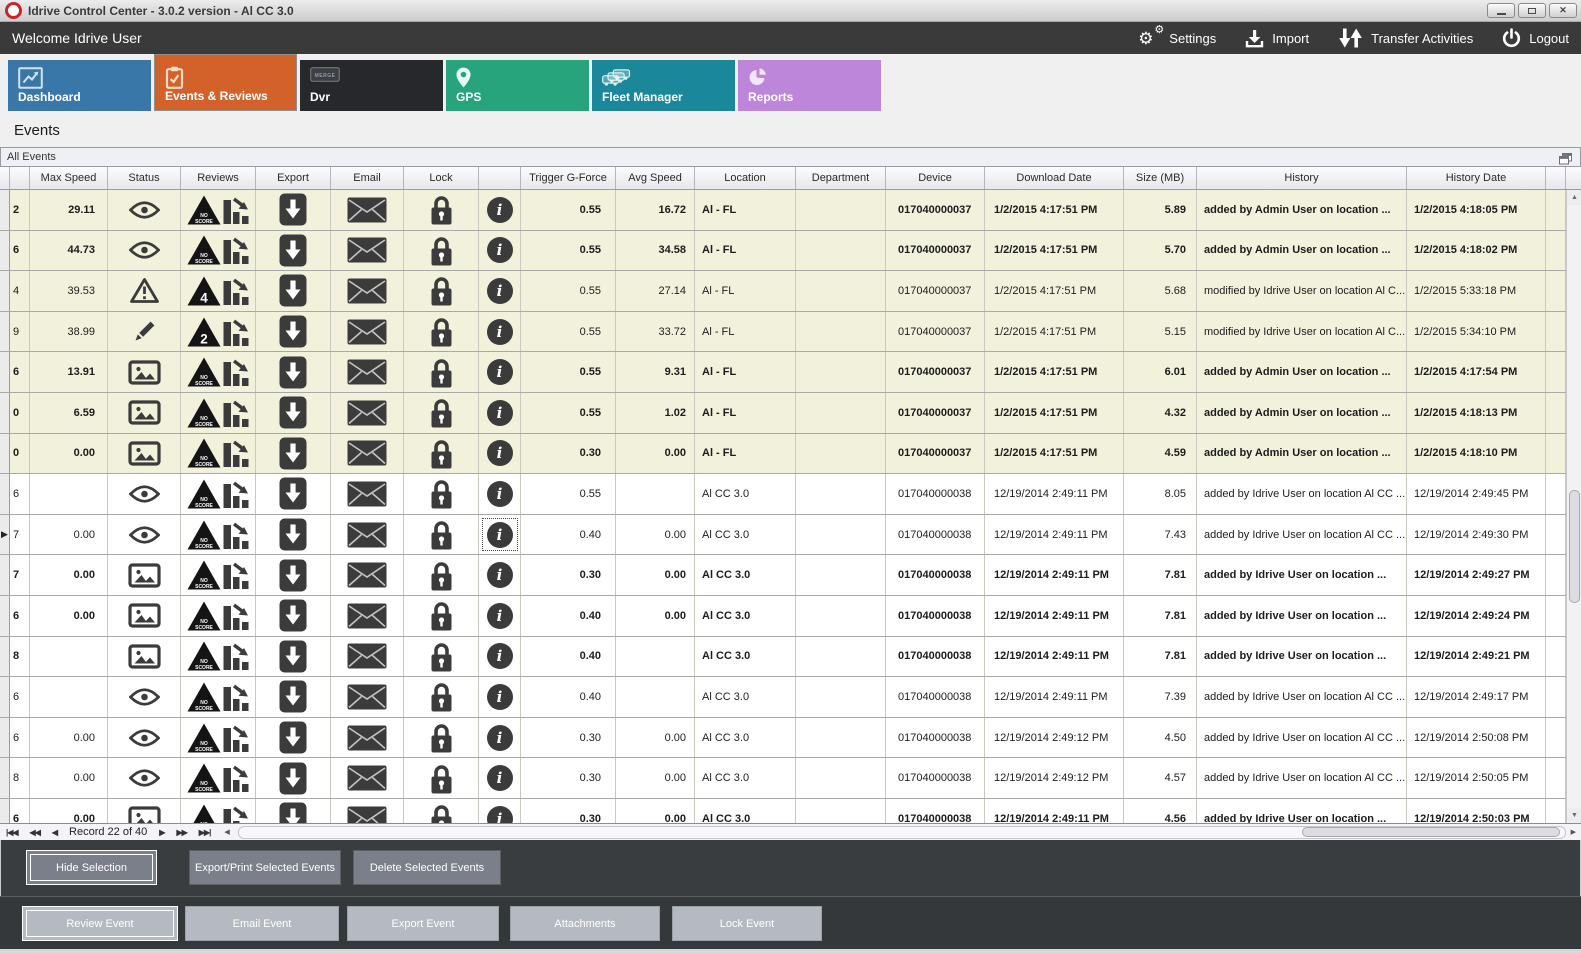  I want to click on nav-last-button: ▶▶|, so click(205, 832).